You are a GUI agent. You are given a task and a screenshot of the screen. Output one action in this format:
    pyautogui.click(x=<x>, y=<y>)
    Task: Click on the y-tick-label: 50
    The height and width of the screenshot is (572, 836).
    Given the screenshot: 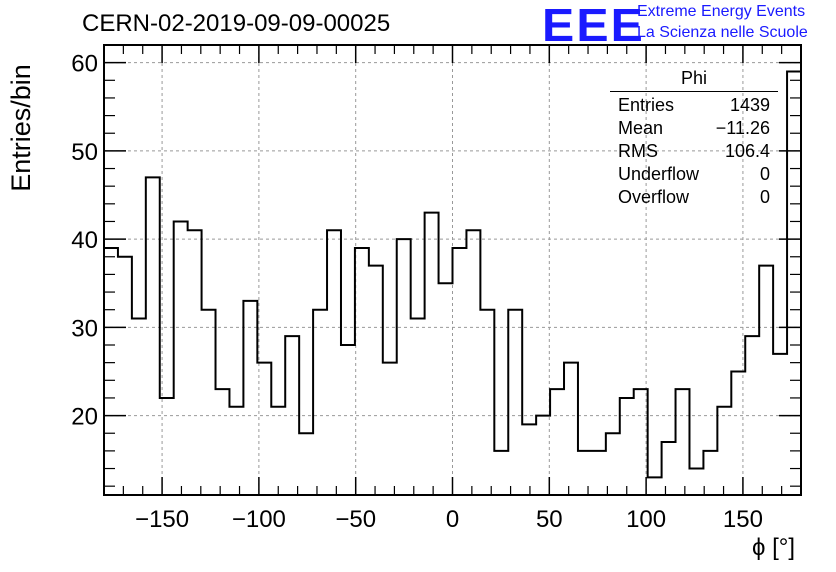 What is the action you would take?
    pyautogui.click(x=84, y=152)
    